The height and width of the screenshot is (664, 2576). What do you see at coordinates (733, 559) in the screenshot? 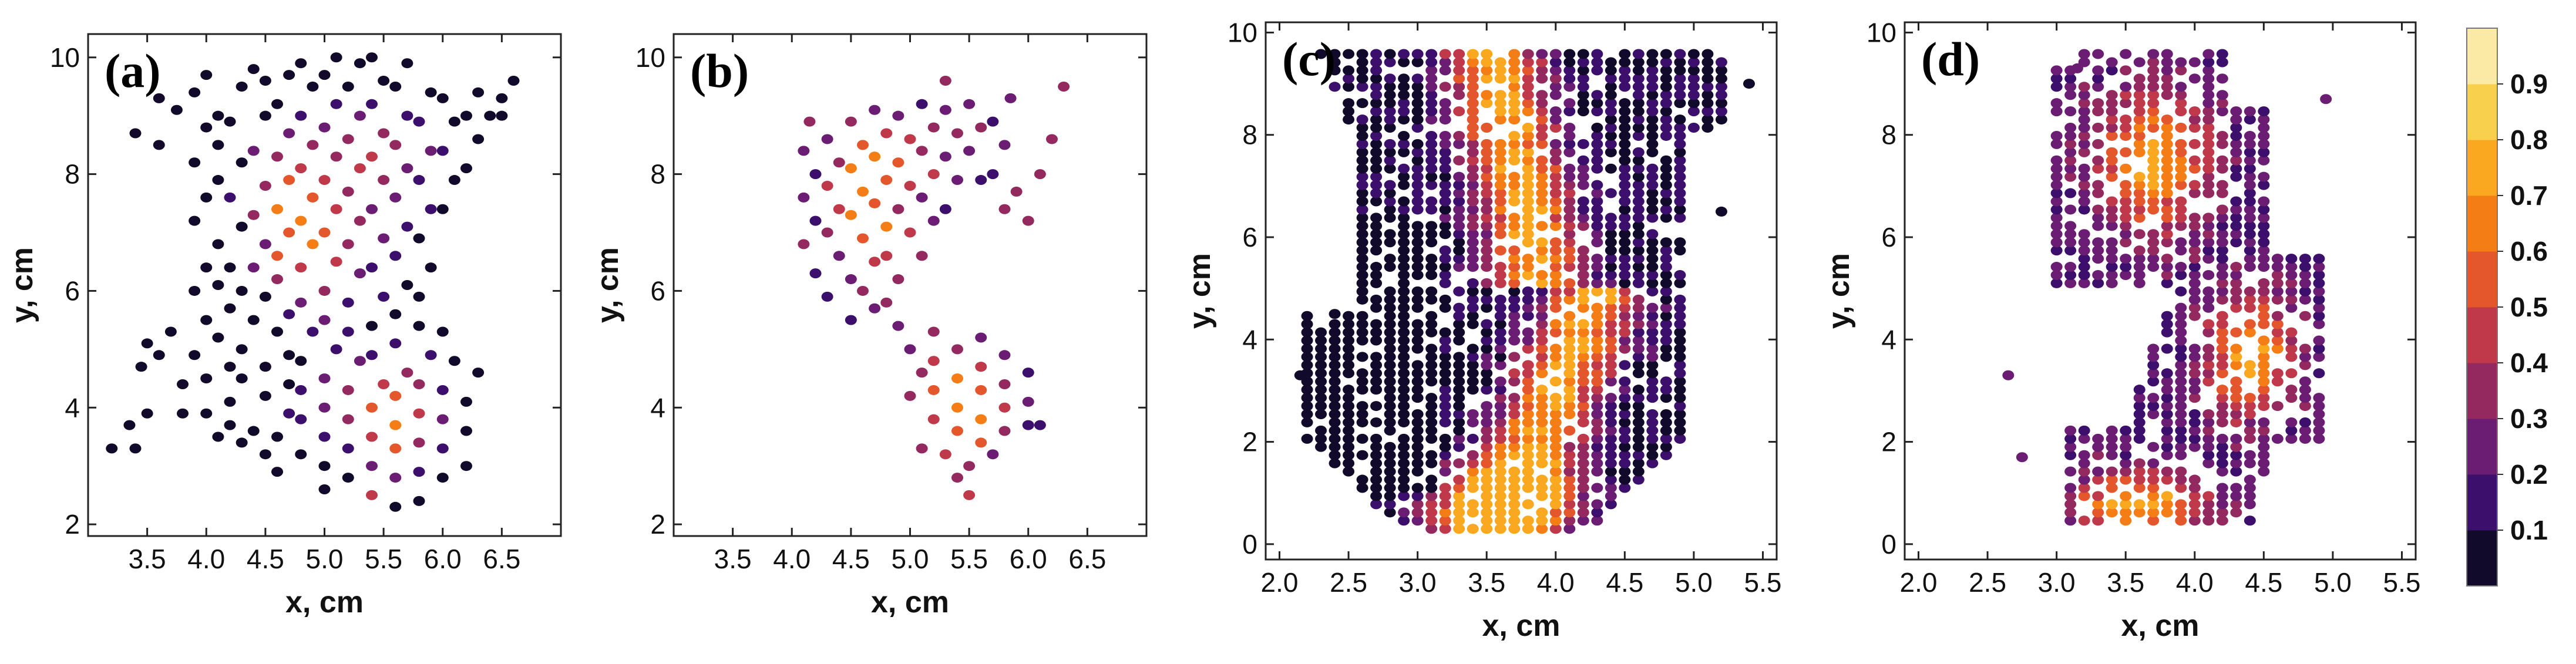
I see `x-tick-label: 3.5` at bounding box center [733, 559].